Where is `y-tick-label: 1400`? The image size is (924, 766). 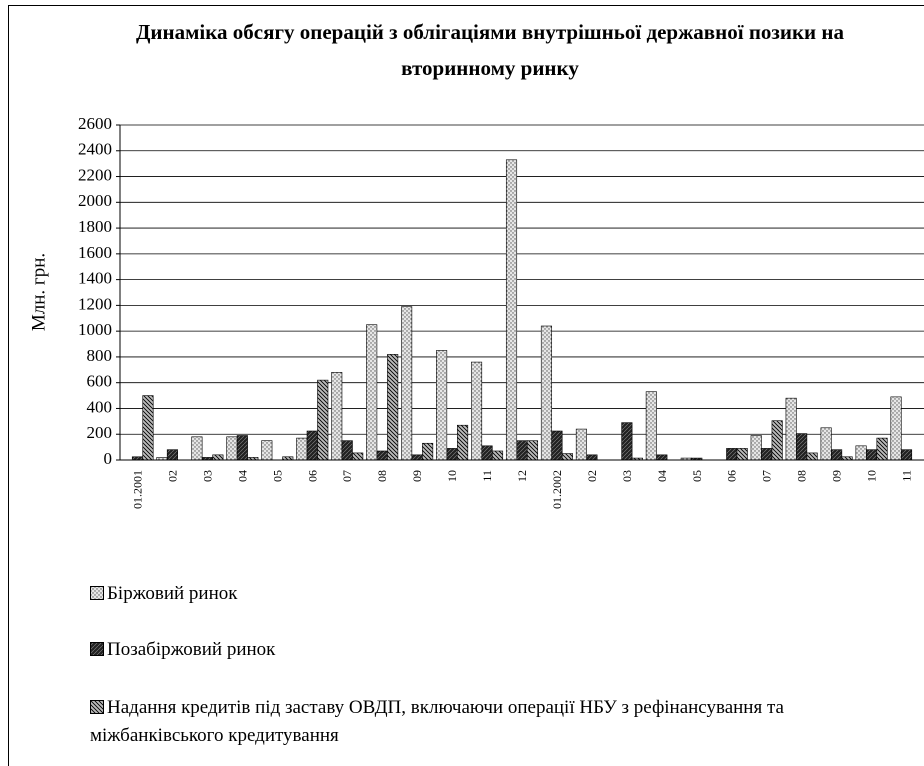
y-tick-label: 1400 is located at coordinates (95, 278).